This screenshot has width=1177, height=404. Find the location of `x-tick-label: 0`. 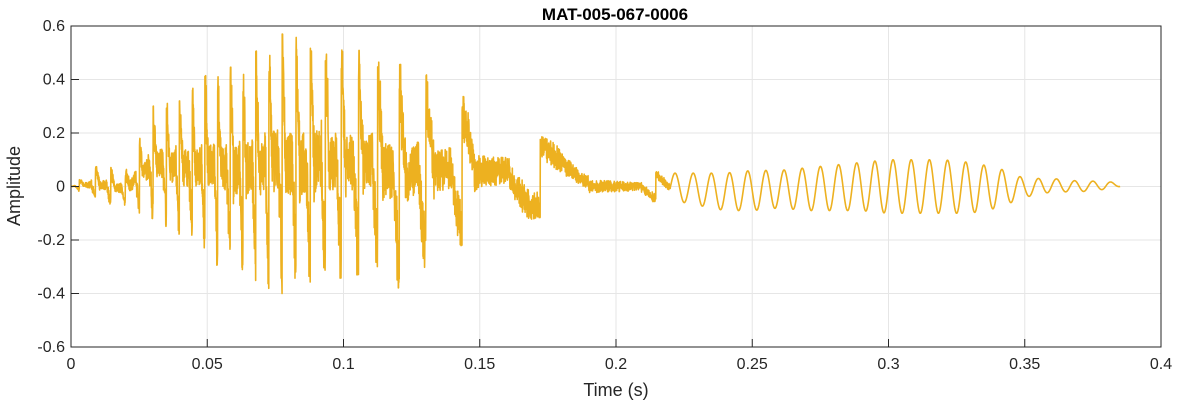

x-tick-label: 0 is located at coordinates (71, 364).